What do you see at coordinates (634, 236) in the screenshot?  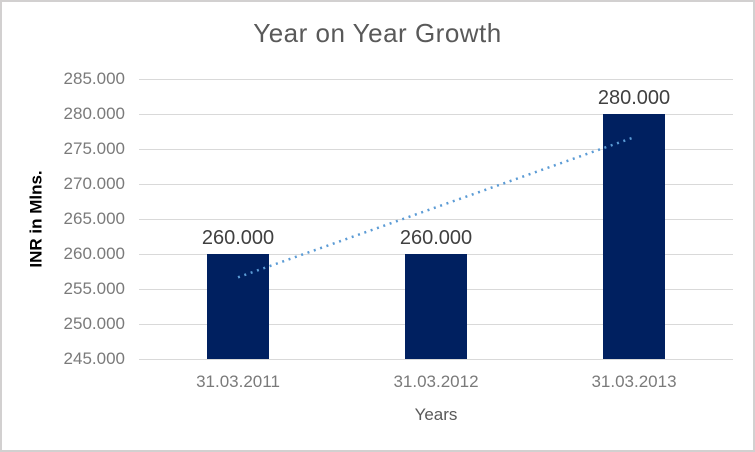 I see `bar-31-03-2013` at bounding box center [634, 236].